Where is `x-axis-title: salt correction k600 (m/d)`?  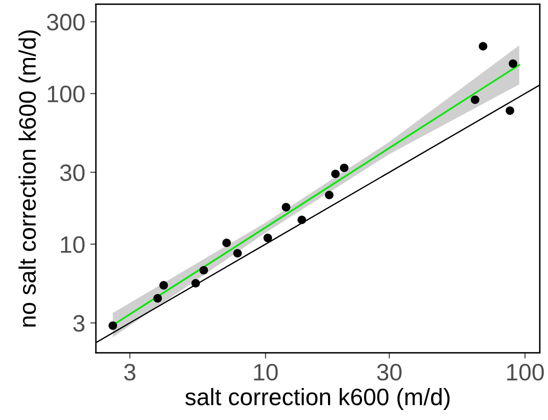 x-axis-title: salt correction k600 (m/d) is located at coordinates (317, 399).